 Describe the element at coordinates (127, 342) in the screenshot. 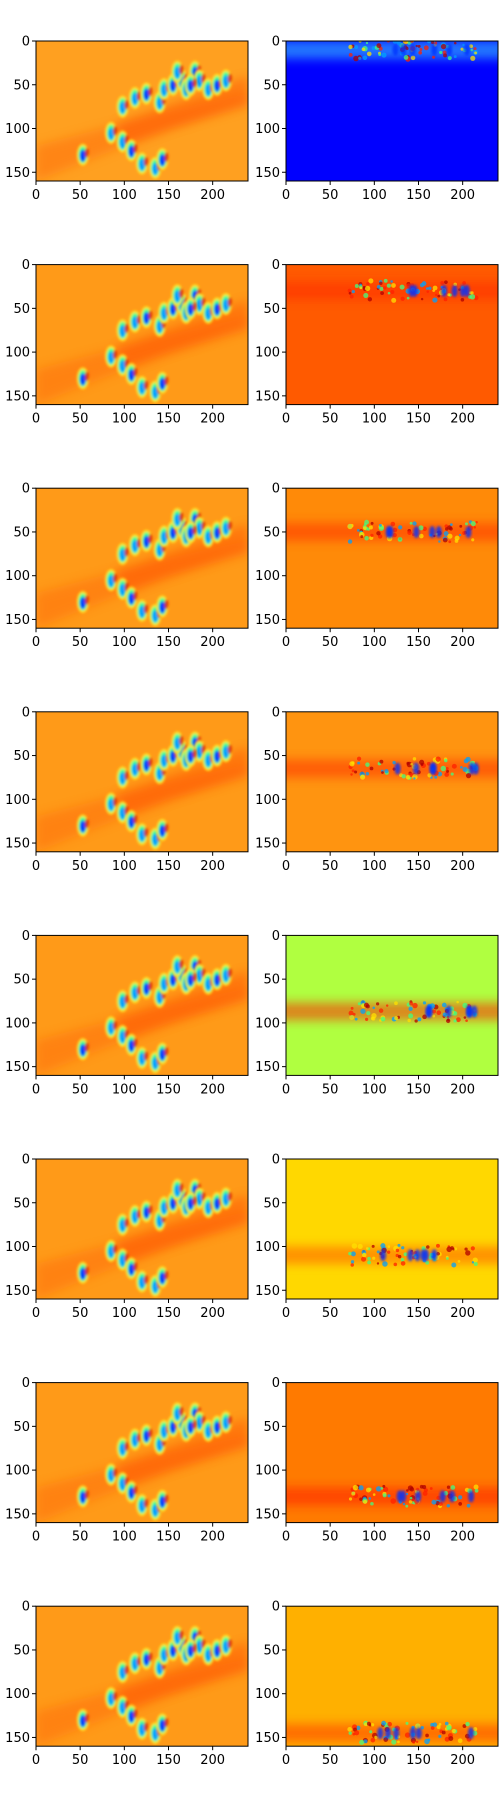

I see `panel-left-2: 0 50 100 150 200 0 50 100 150` at that location.